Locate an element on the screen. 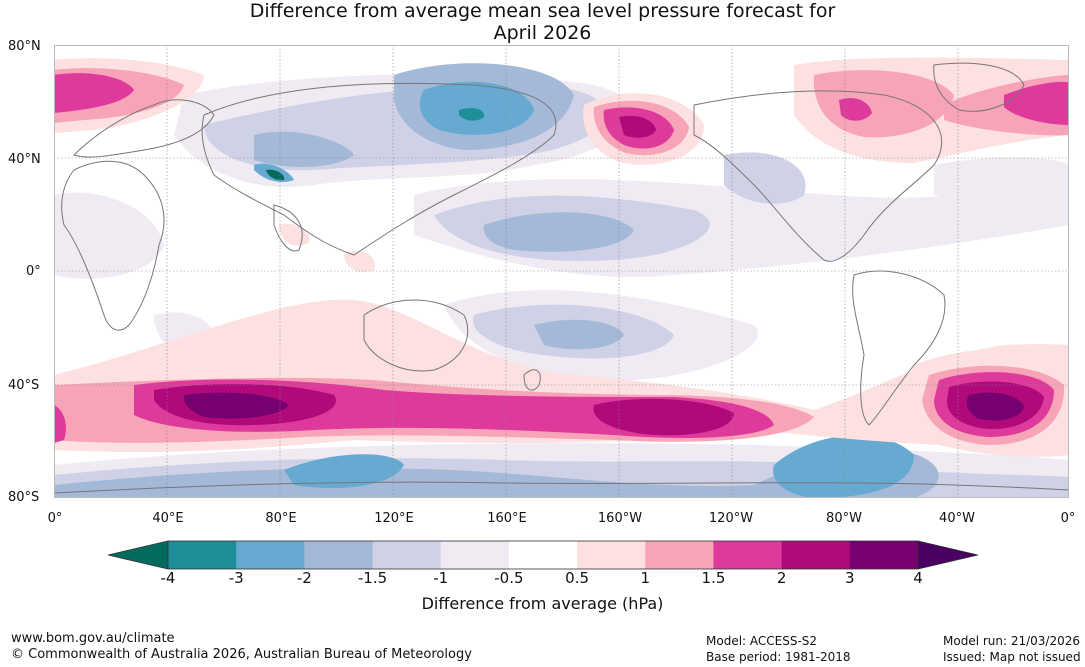  colorbar-tick-label: -4 is located at coordinates (168, 578).